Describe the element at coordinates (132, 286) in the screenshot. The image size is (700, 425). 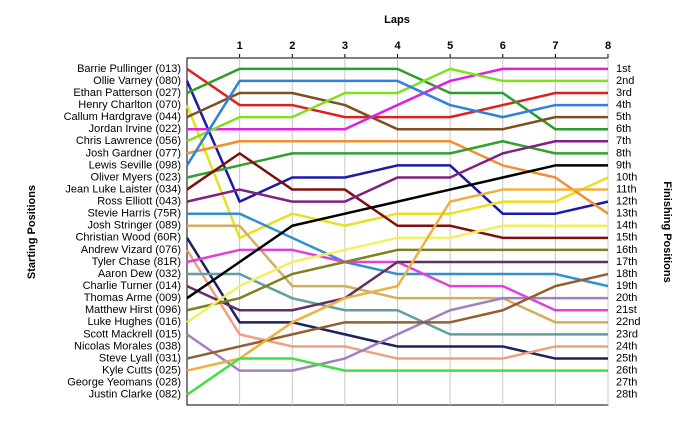
I see `legend-label: Charlie Turner (014)` at that location.